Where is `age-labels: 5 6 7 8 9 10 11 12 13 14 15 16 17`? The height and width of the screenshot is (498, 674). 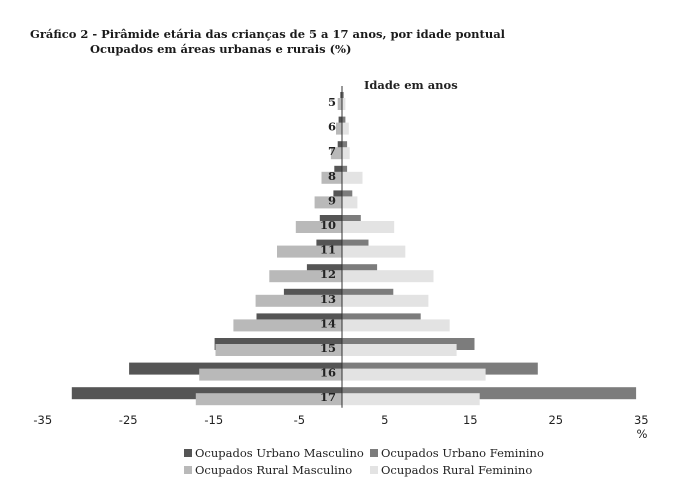
age-labels: 5 6 7 8 9 10 11 12 13 14 15 16 17 is located at coordinates (328, 249).